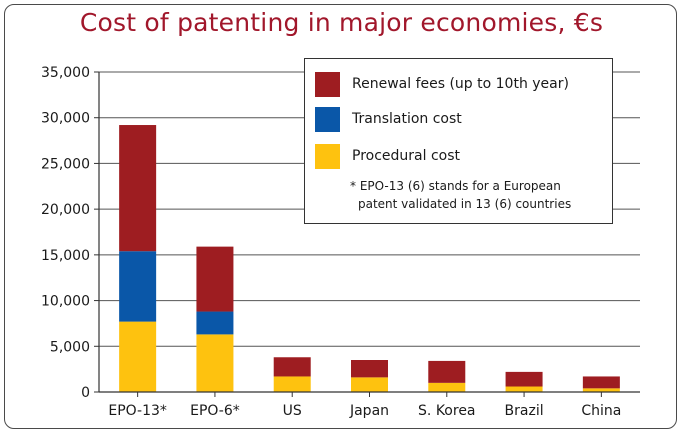 This screenshot has height=435, width=683. What do you see at coordinates (327, 119) in the screenshot?
I see `legend-swatch-translation` at bounding box center [327, 119].